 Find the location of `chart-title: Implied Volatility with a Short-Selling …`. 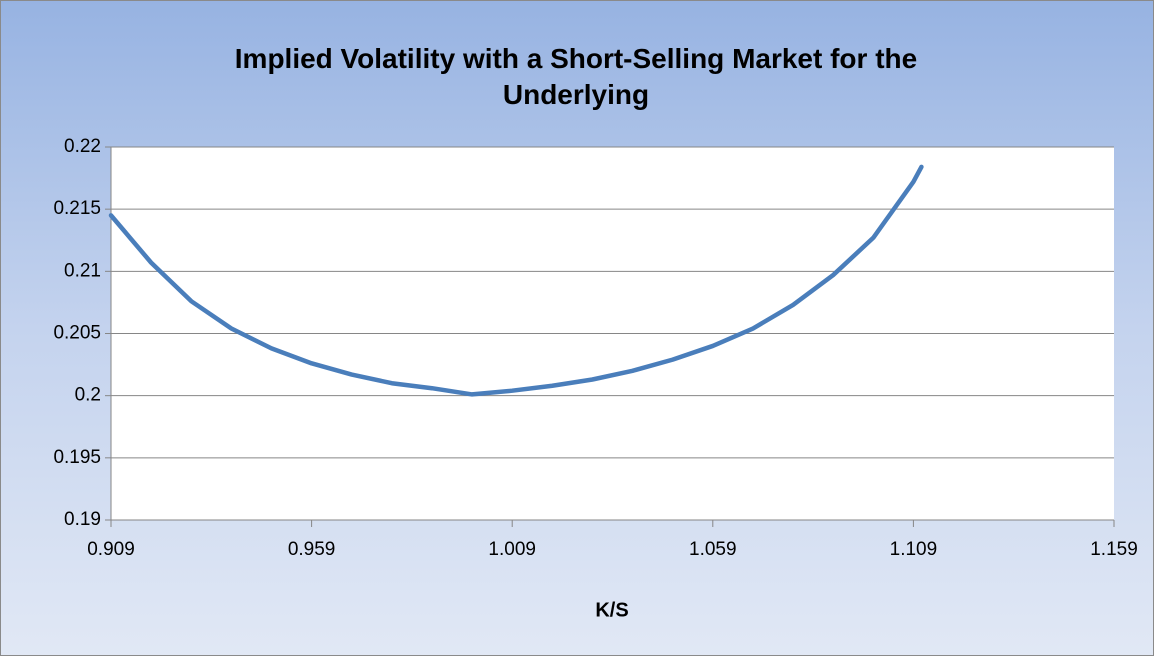

chart-title: Implied Volatility with a Short-Selling … is located at coordinates (576, 76).